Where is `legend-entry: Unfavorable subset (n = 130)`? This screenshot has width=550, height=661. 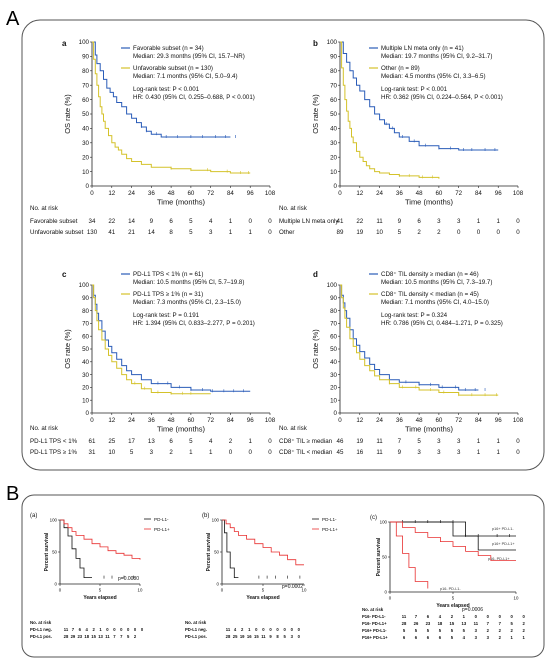 legend-entry: Unfavorable subset (n = 130) is located at coordinates (173, 68).